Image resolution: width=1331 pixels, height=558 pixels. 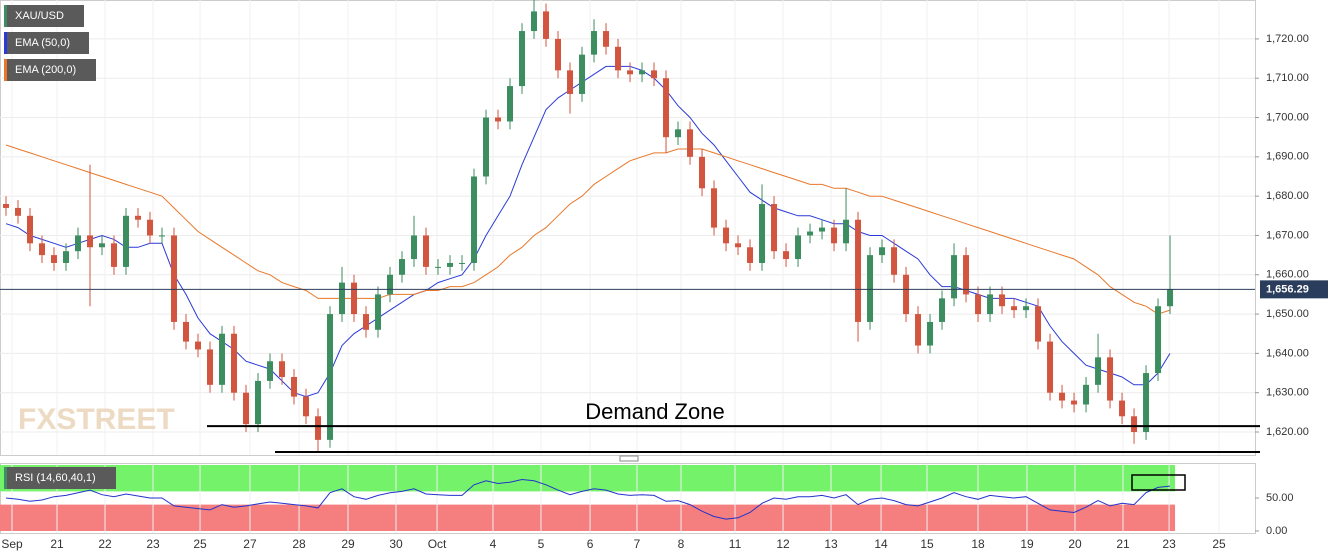 I want to click on legend-label: RSI (14,60,40,1), so click(x=55, y=478).